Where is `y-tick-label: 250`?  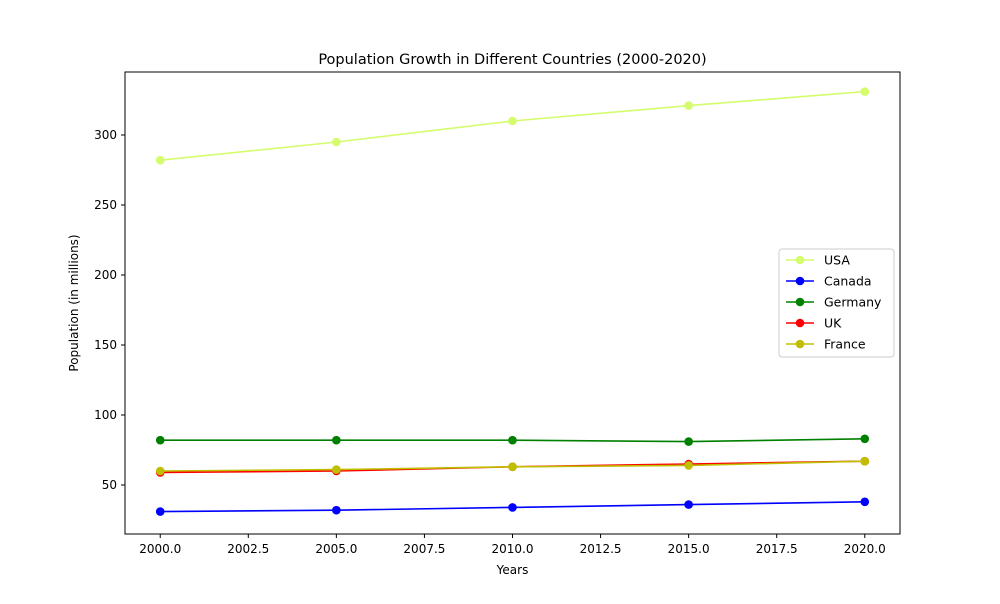 y-tick-label: 250 is located at coordinates (105, 205).